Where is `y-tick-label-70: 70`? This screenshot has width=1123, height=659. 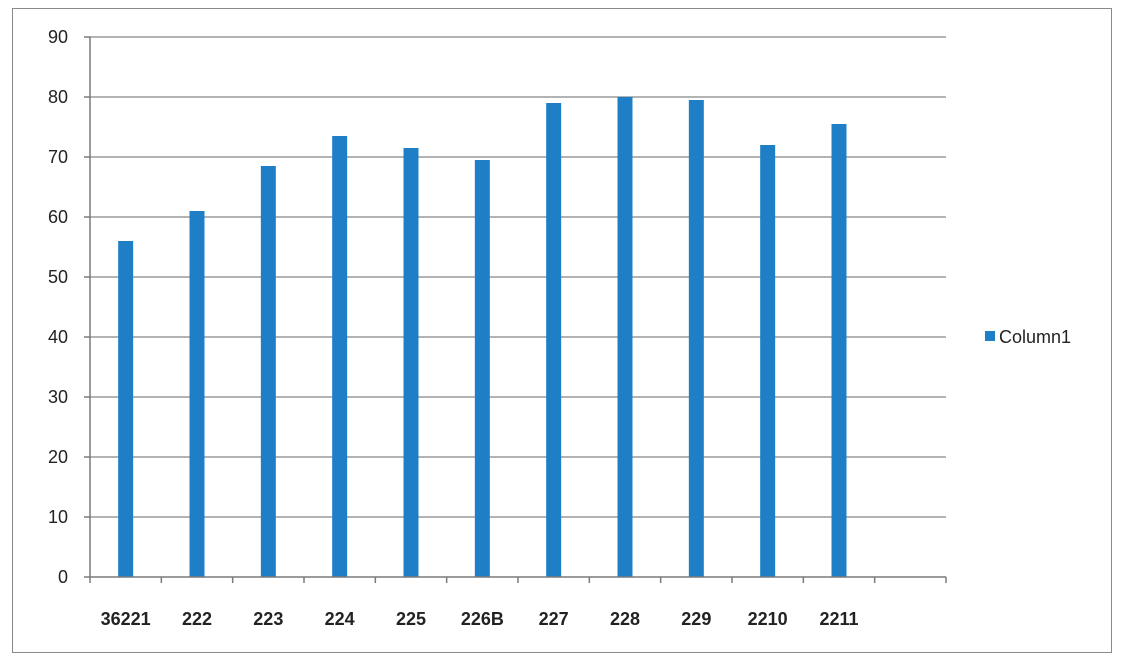 y-tick-label-70: 70 is located at coordinates (58, 157).